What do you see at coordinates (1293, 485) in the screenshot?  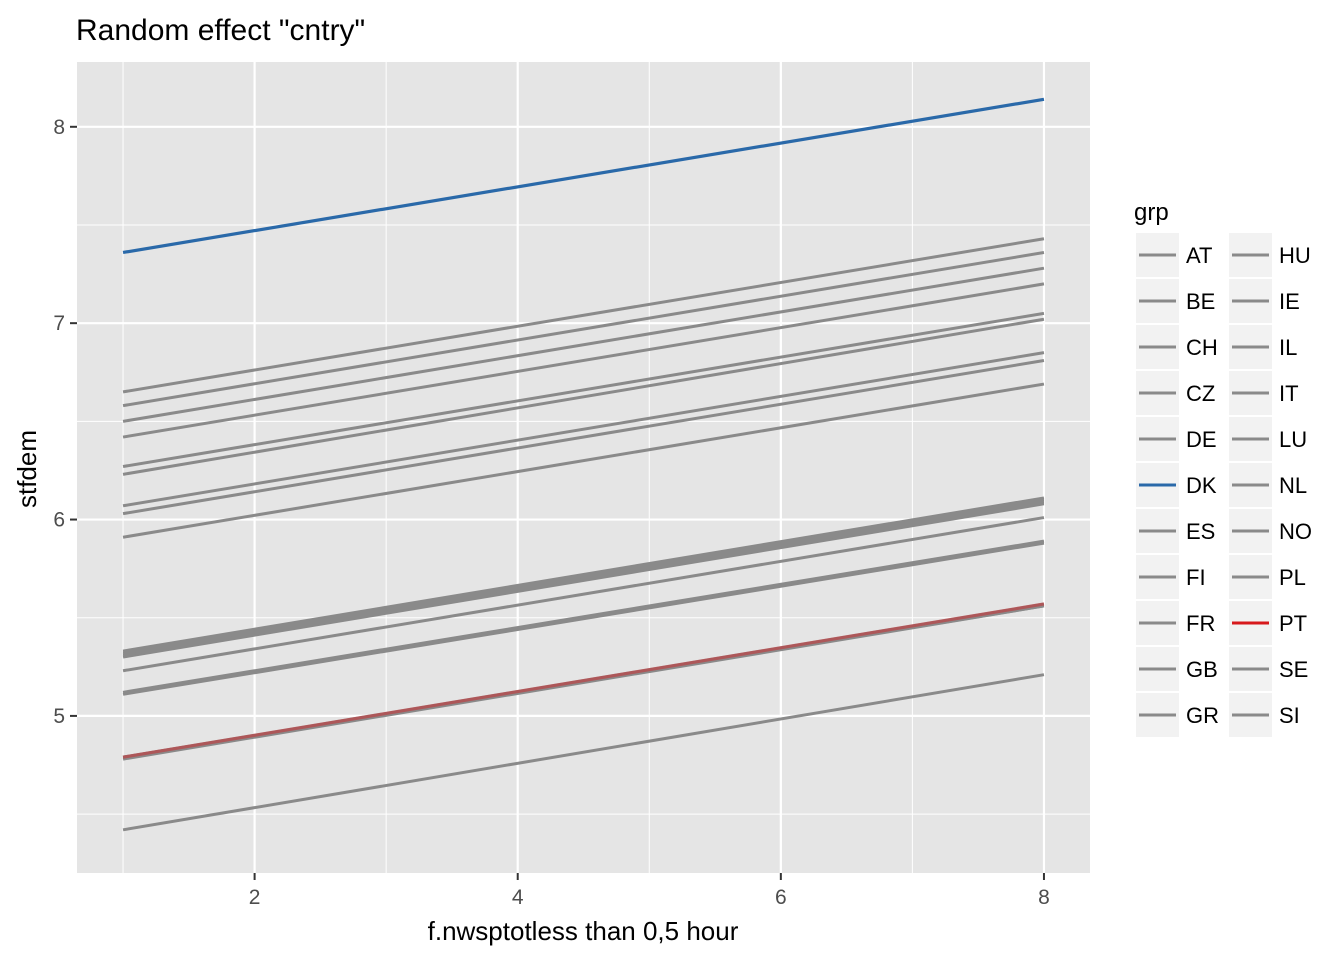 I see `legend-label-nl: NL` at bounding box center [1293, 485].